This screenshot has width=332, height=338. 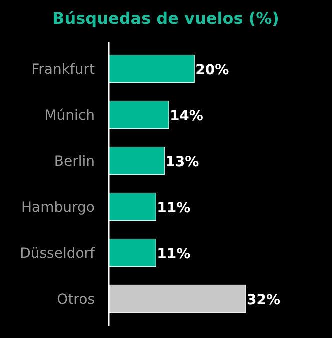 What do you see at coordinates (213, 70) in the screenshot?
I see `data-label: 20%` at bounding box center [213, 70].